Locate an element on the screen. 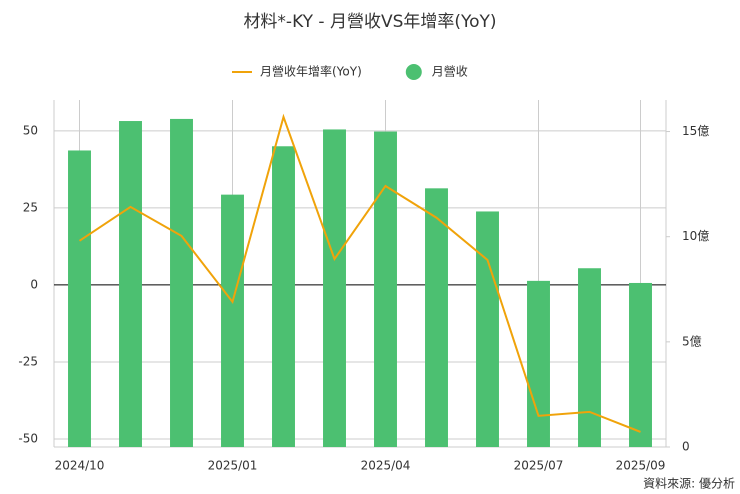 The image size is (740, 494). y-tick-label: 25 is located at coordinates (30, 207).